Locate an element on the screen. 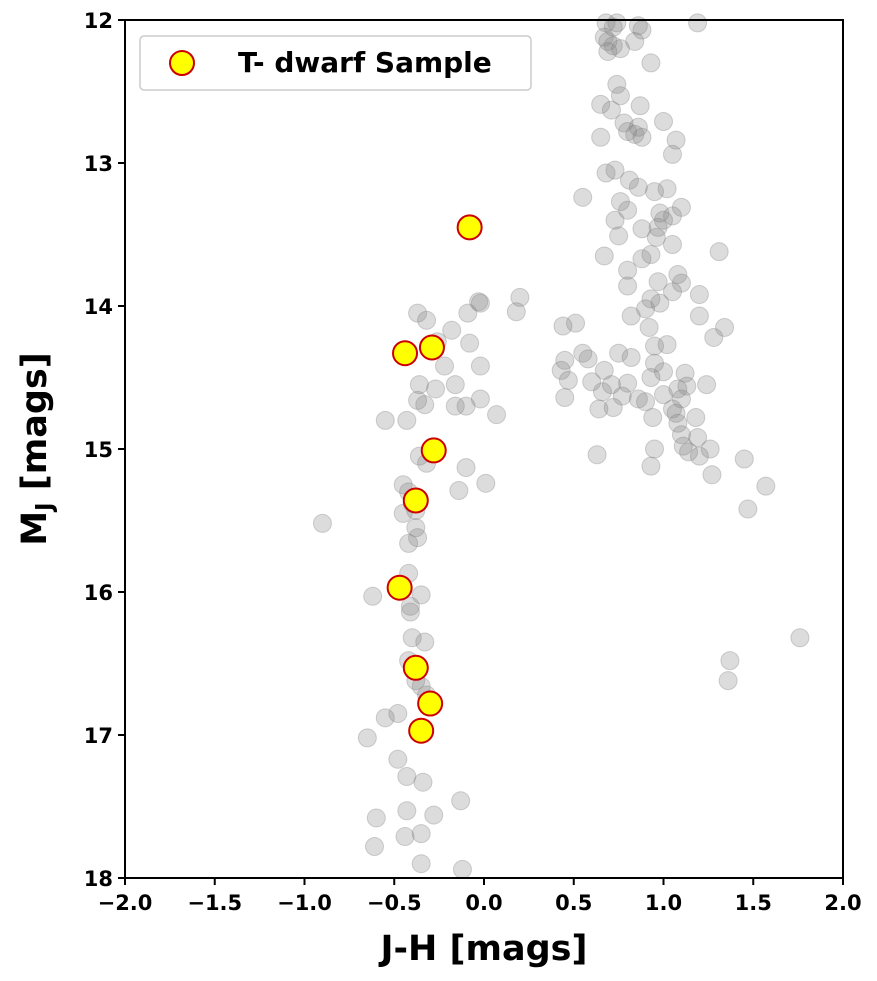 Image resolution: width=877 pixels, height=981 pixels. y-tick-label: 15 is located at coordinates (98, 450).